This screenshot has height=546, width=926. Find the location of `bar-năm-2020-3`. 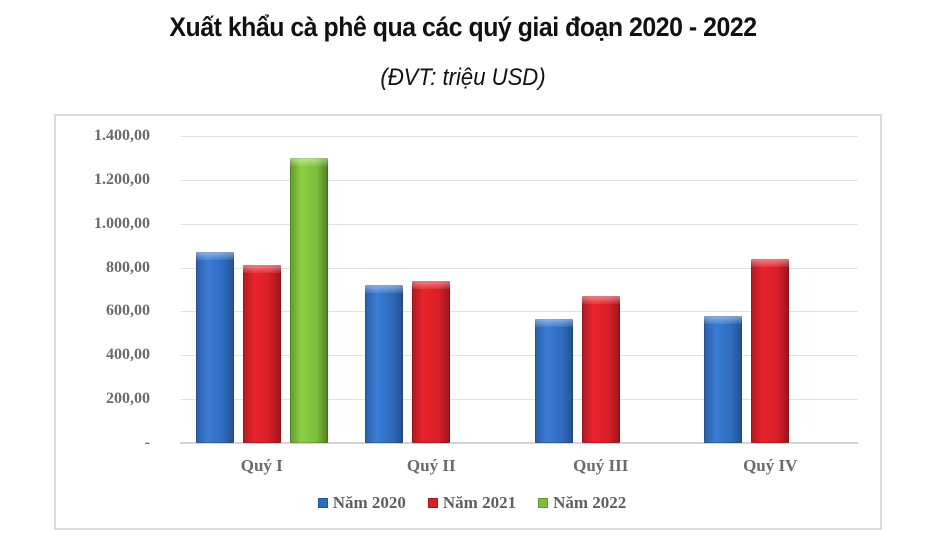

bar-năm-2020-3 is located at coordinates (553, 381).